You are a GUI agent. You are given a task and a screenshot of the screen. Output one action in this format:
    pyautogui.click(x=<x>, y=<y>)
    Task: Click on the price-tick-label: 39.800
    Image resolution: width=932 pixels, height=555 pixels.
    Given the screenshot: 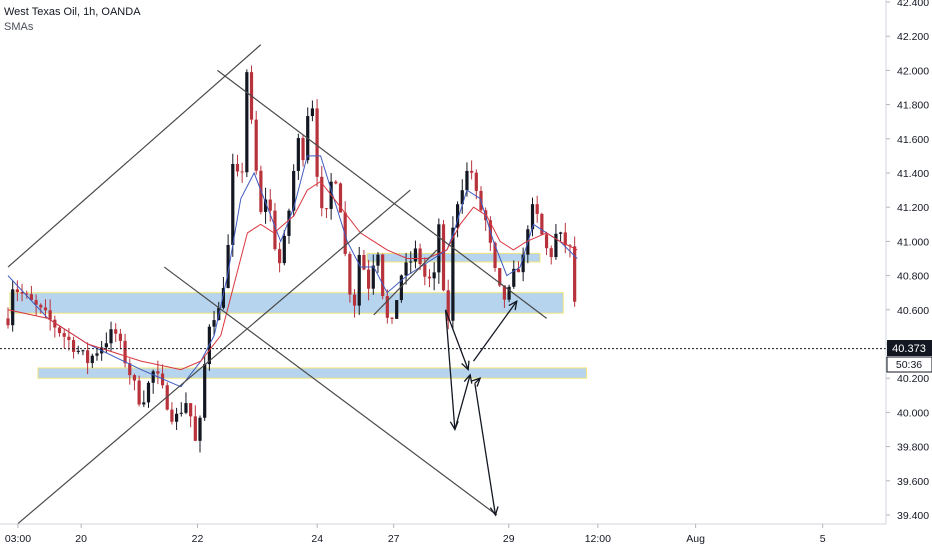 What is the action you would take?
    pyautogui.click(x=913, y=448)
    